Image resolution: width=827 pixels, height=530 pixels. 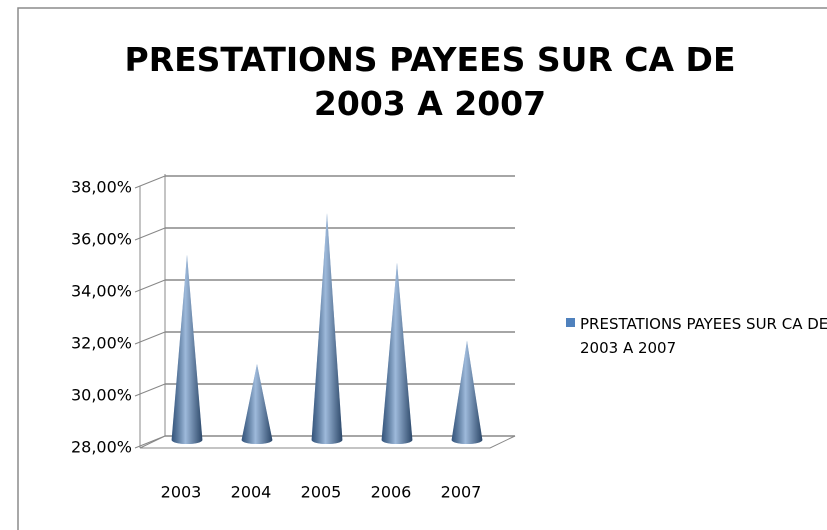 What do you see at coordinates (703, 336) in the screenshot?
I see `legend-label: PRESTATIONS PAYEES SUR CA DE 2003 A 2007` at bounding box center [703, 336].